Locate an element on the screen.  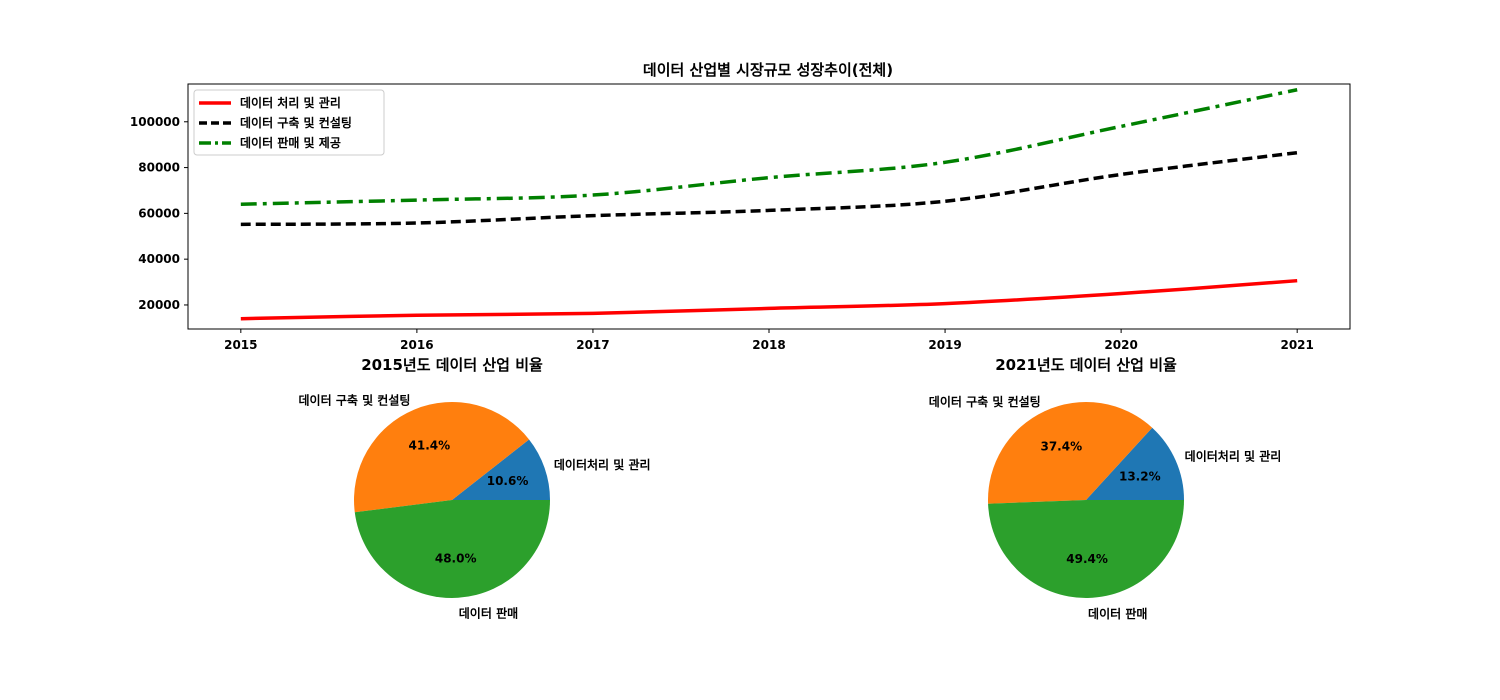
x-axis: 2015 2016 2017 2018 2019 2020 2021 is located at coordinates (769, 340).